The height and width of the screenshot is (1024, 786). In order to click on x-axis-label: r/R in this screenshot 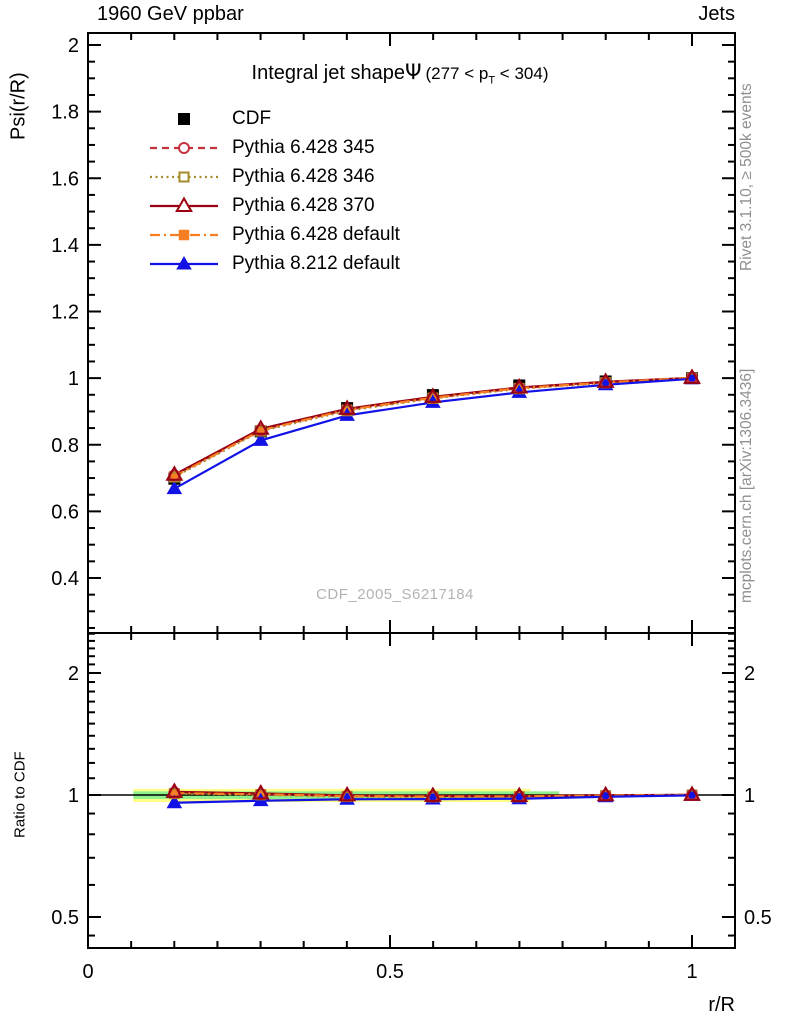, I will do `click(721, 1005)`.